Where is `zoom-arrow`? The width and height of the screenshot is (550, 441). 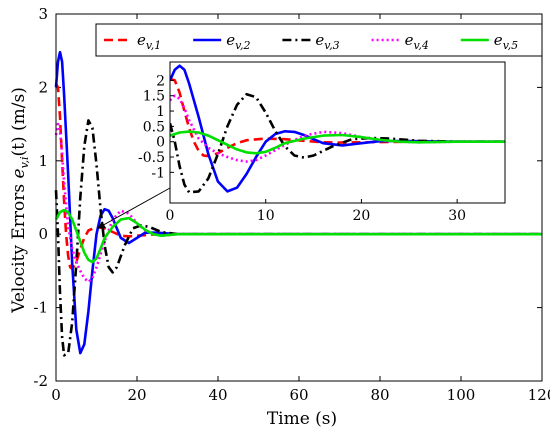 zoom-arrow is located at coordinates (134, 208).